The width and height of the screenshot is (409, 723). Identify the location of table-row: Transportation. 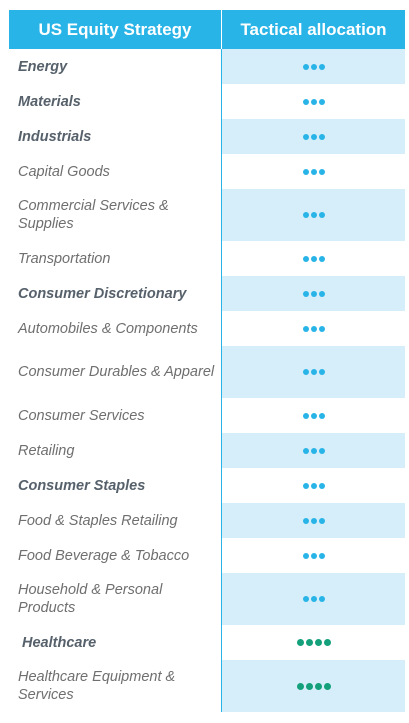
(207, 258).